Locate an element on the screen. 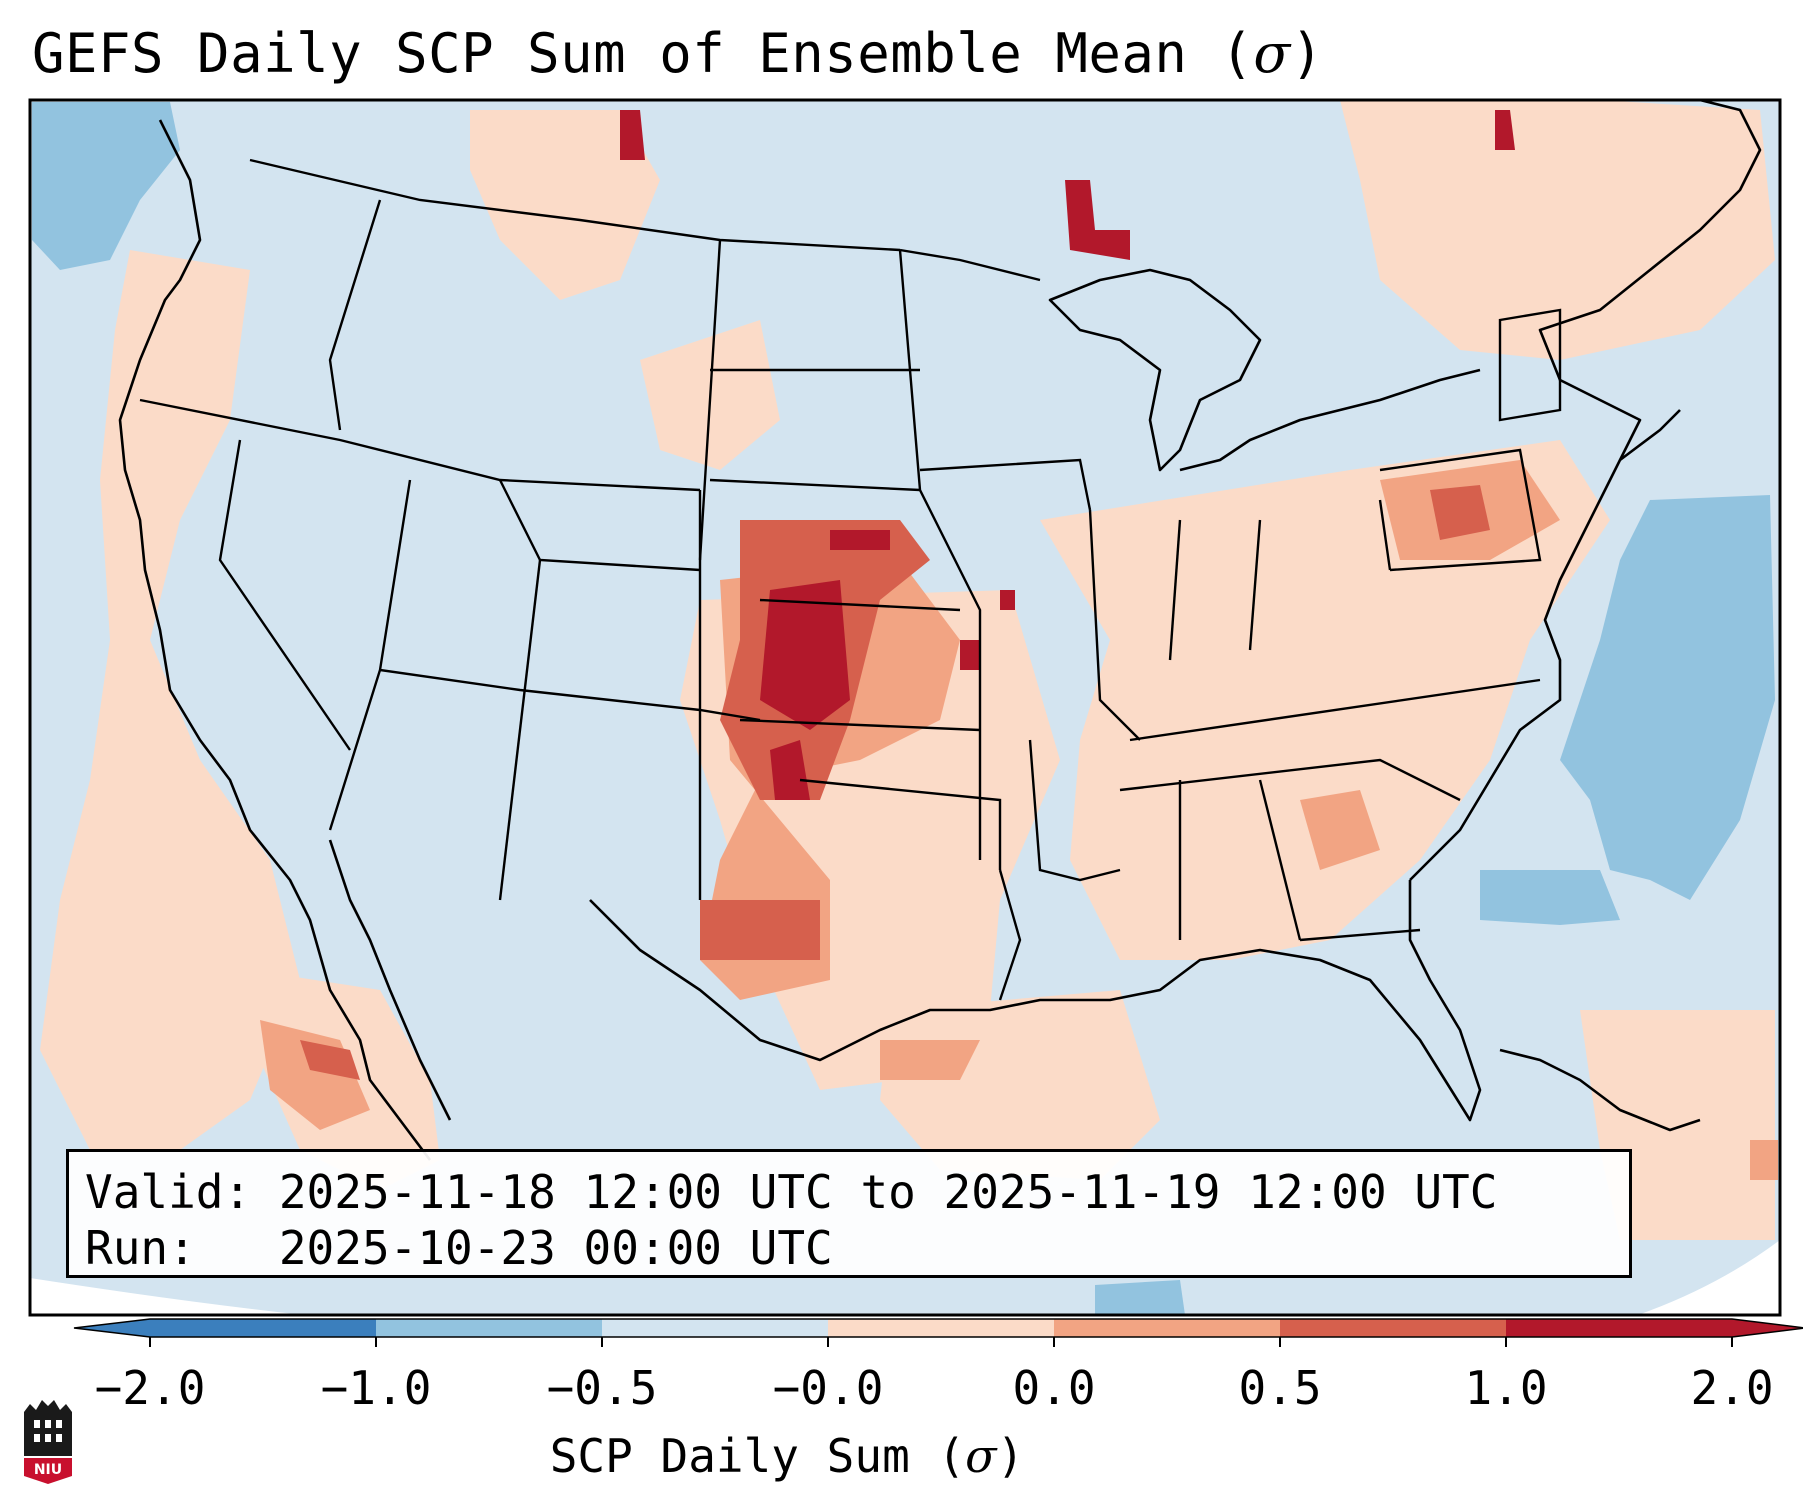  mn-ia-mo-west is located at coordinates (940, 554).